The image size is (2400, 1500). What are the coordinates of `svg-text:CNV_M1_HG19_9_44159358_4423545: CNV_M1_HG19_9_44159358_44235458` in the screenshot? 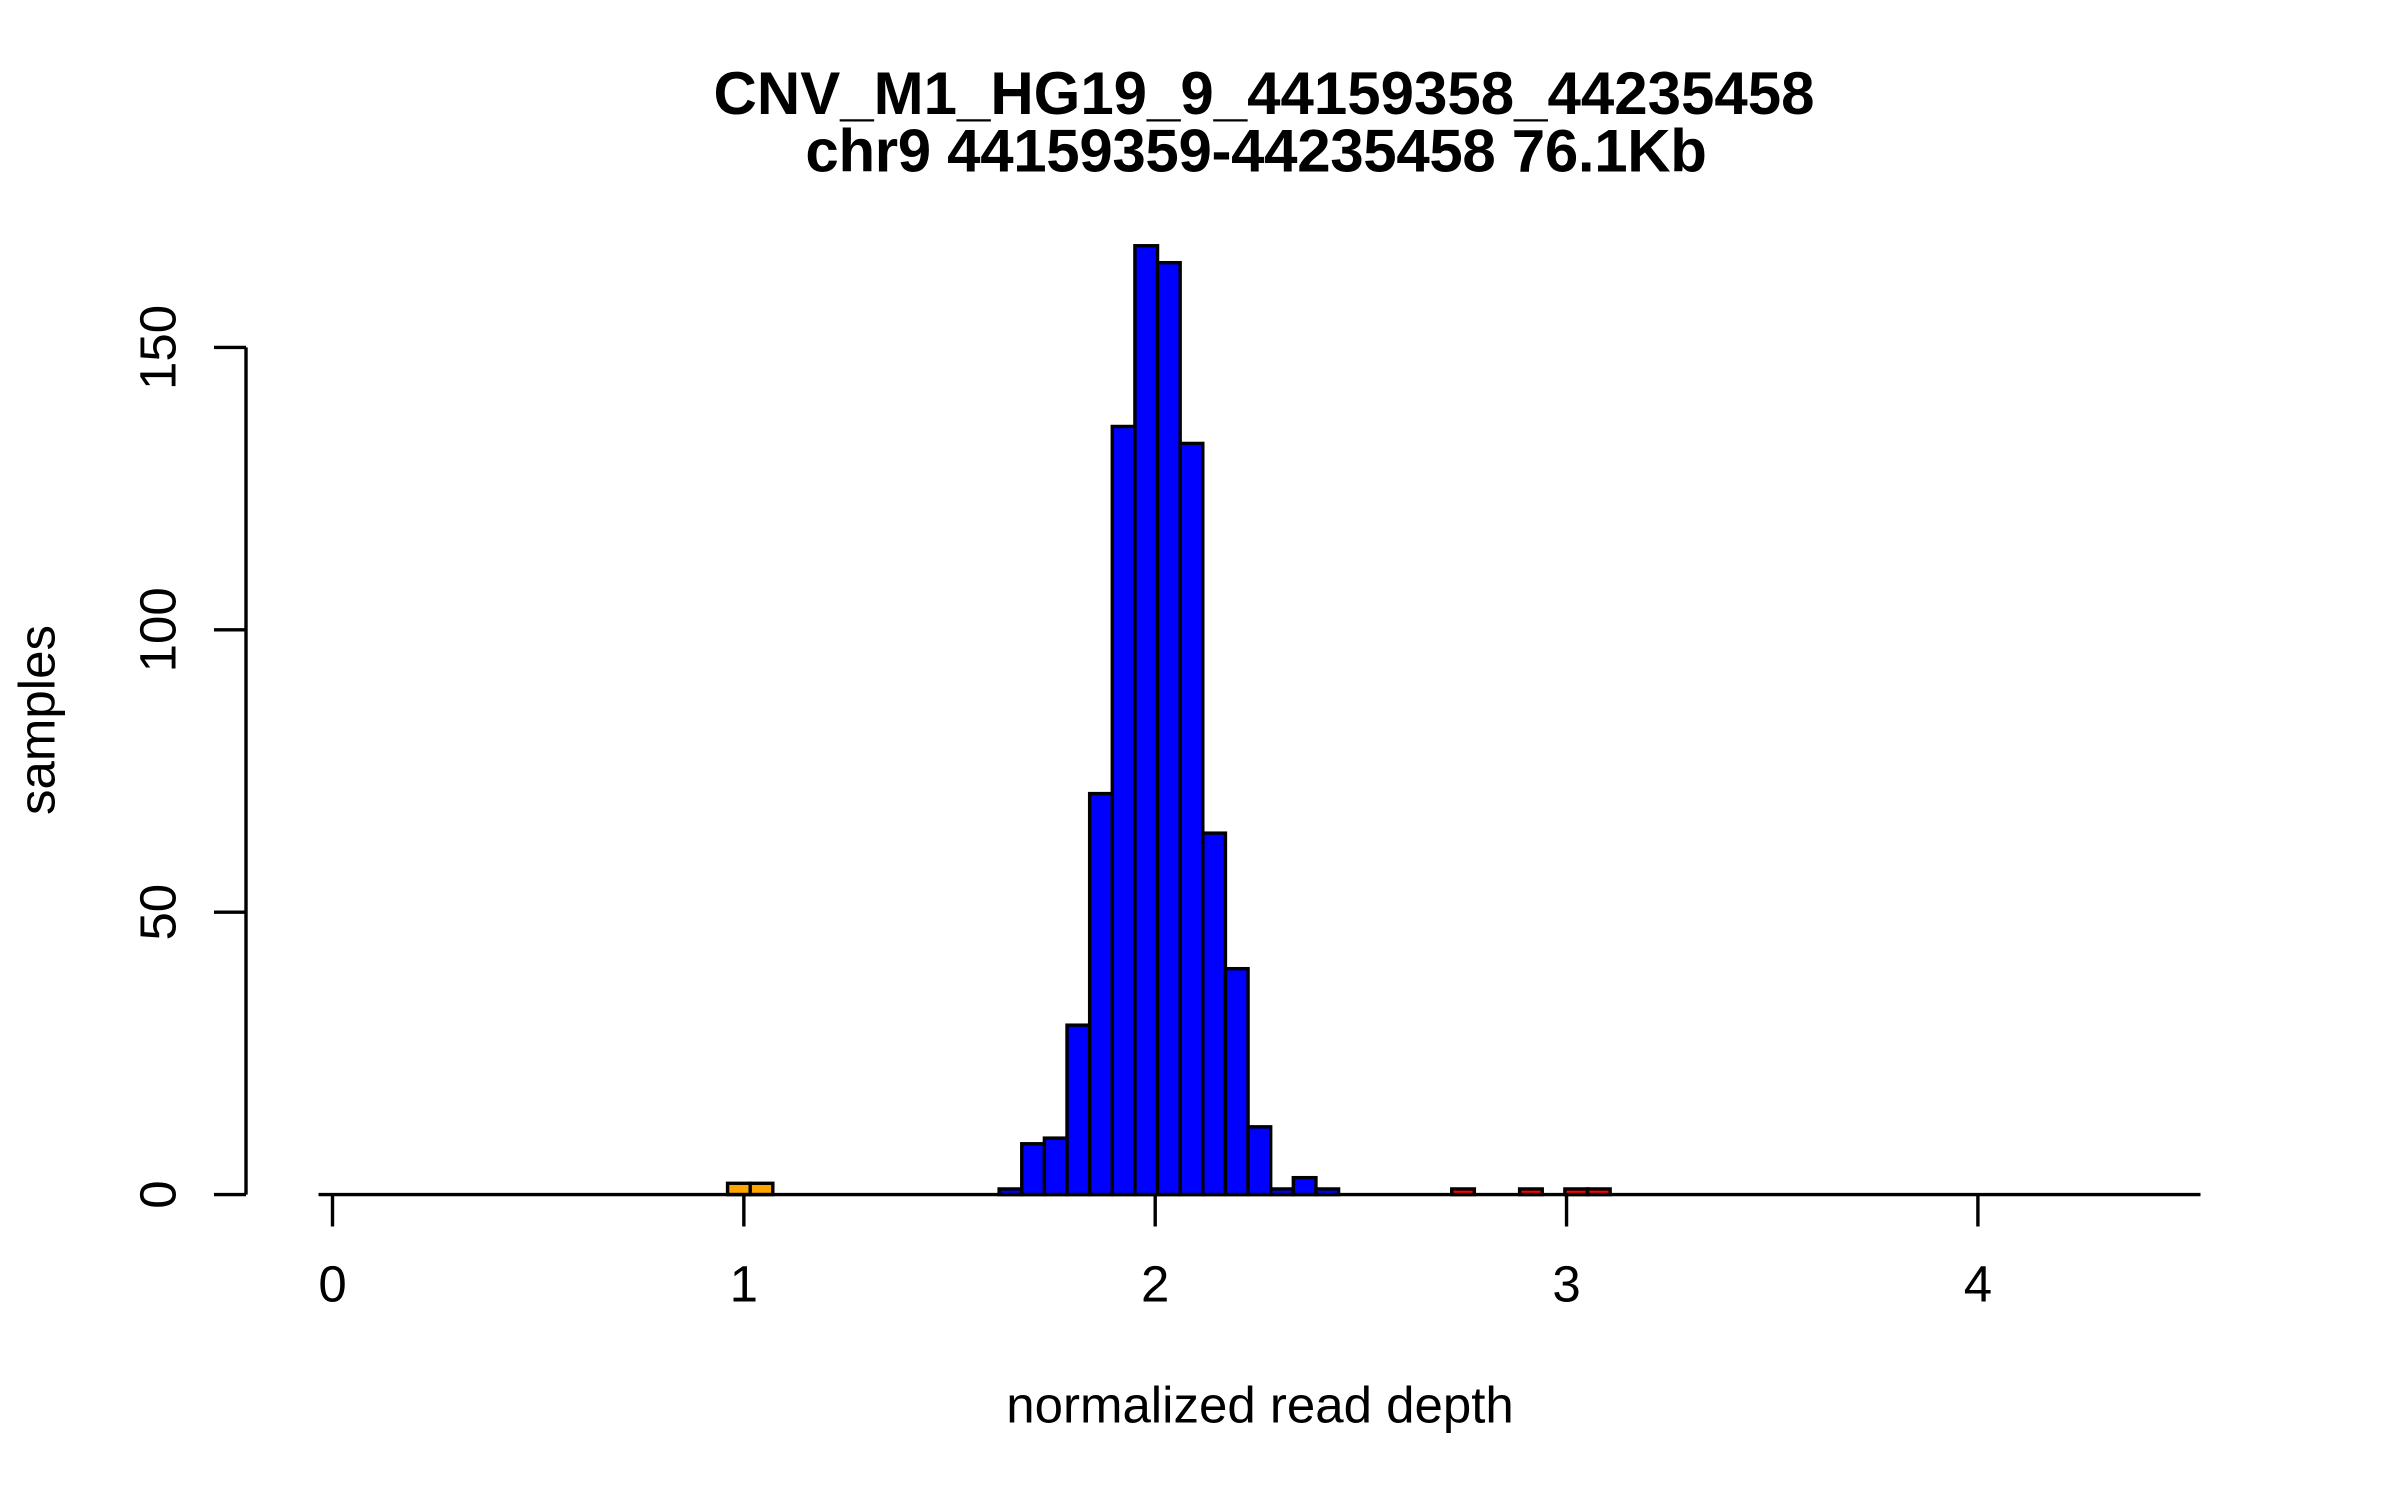 It's located at (1264, 93).